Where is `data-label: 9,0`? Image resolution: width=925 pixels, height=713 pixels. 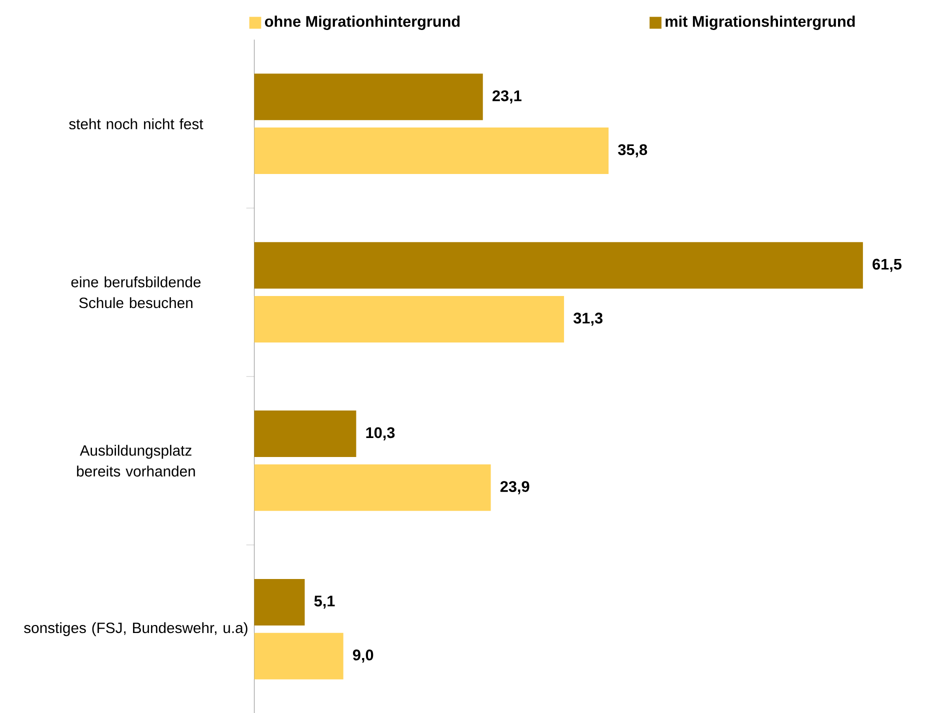
data-label: 9,0 is located at coordinates (363, 655).